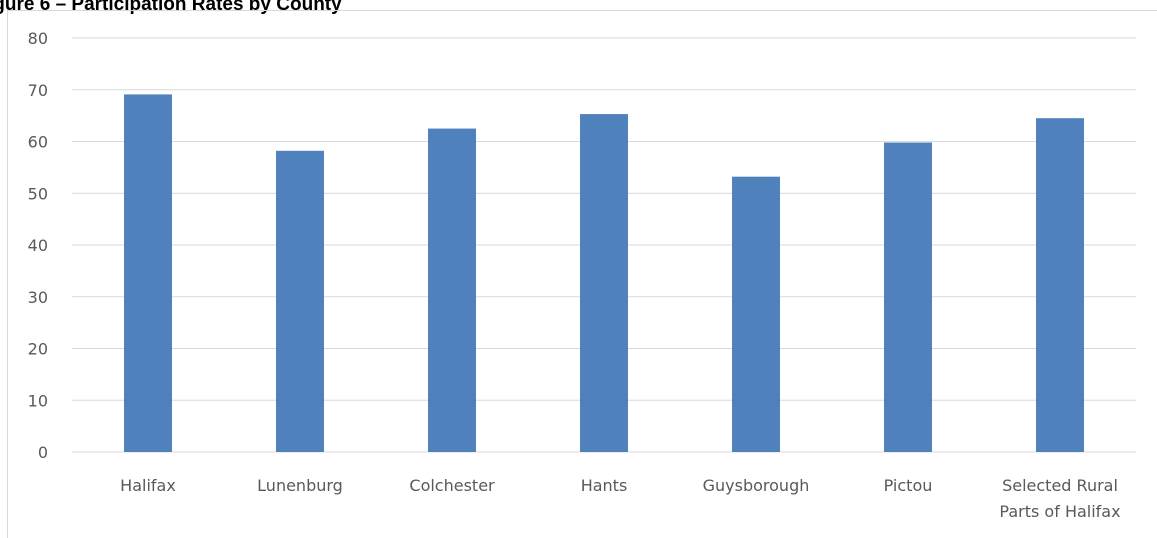 Image resolution: width=1157 pixels, height=538 pixels. Describe the element at coordinates (43, 452) in the screenshot. I see `y-tick-label: 0` at that location.